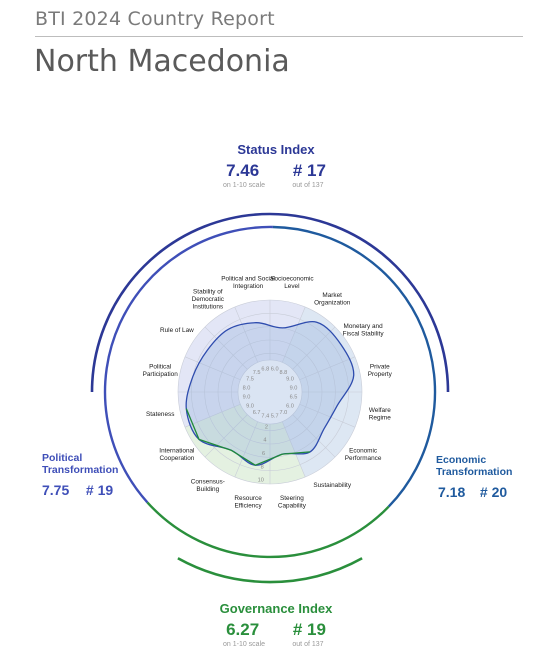 The image size is (553, 662). What do you see at coordinates (162, 61) in the screenshot?
I see `country-name: North Macedonia` at bounding box center [162, 61].